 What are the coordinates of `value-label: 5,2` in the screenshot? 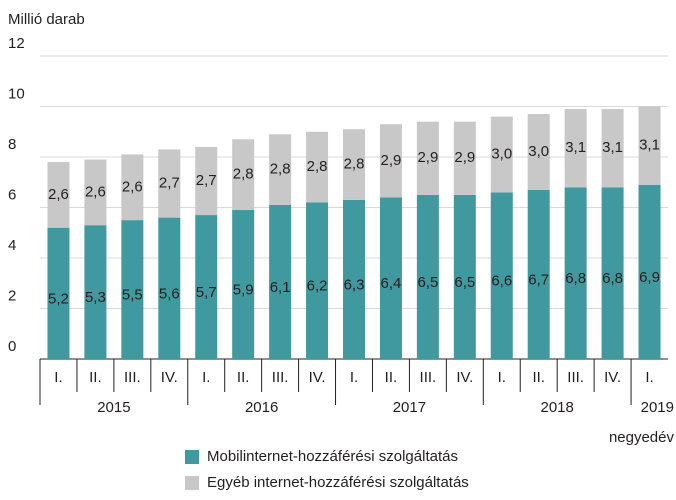 It's located at (58, 298).